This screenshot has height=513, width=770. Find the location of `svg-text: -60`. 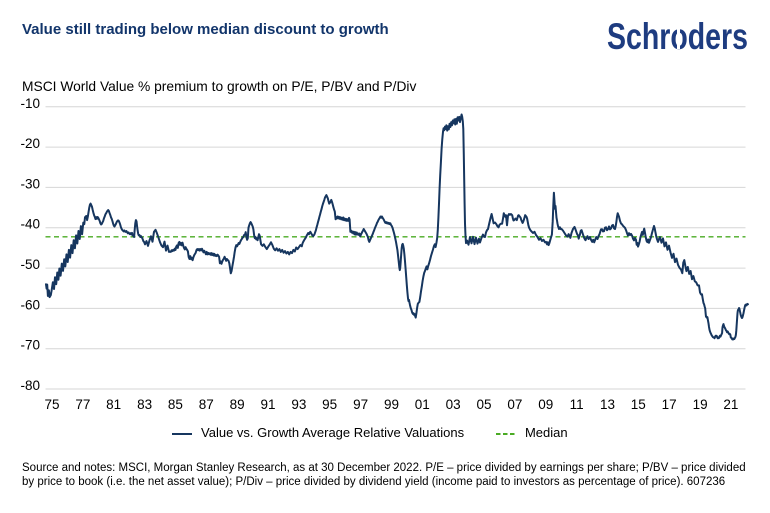

svg-text: -60 is located at coordinates (30, 304).